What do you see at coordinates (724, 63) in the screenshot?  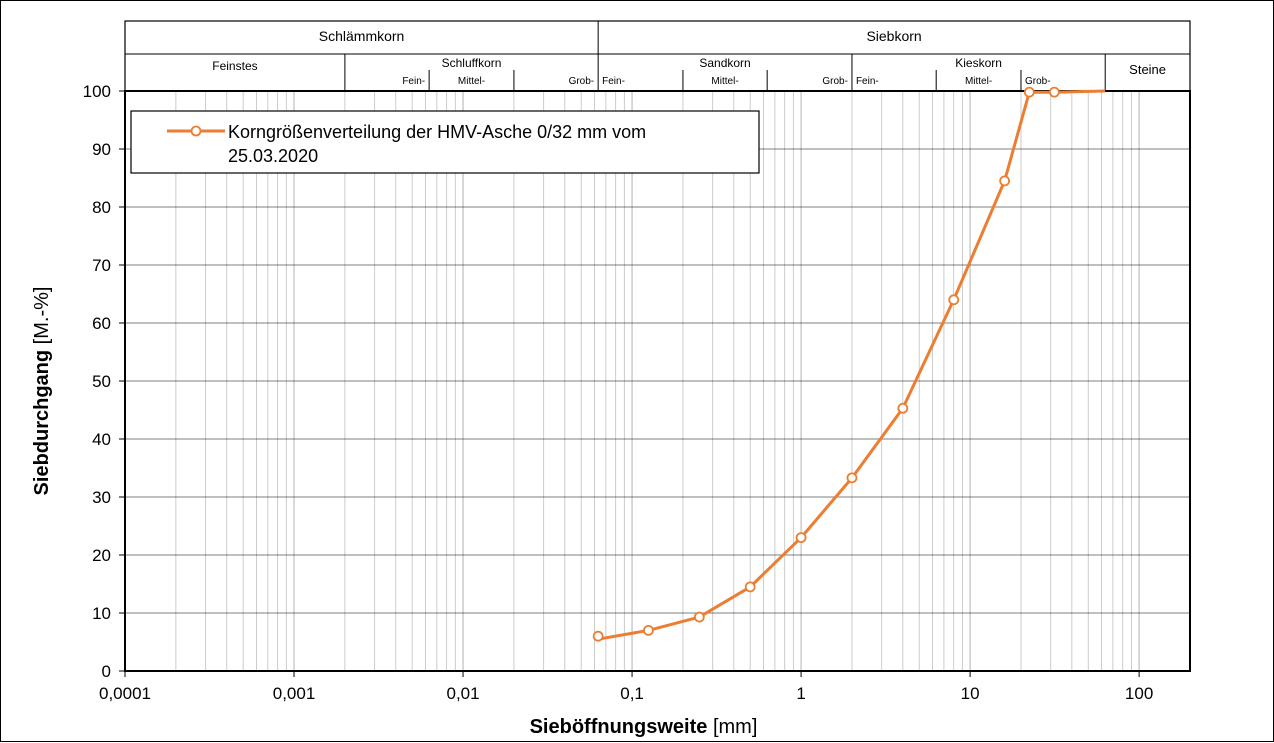 I see `header-group-label: Sandkorn` at bounding box center [724, 63].